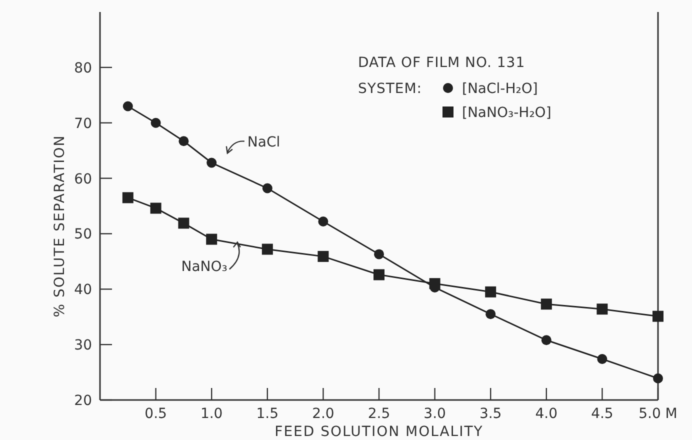 The width and height of the screenshot is (692, 440). I want to click on y-tick-label: 40, so click(83, 290).